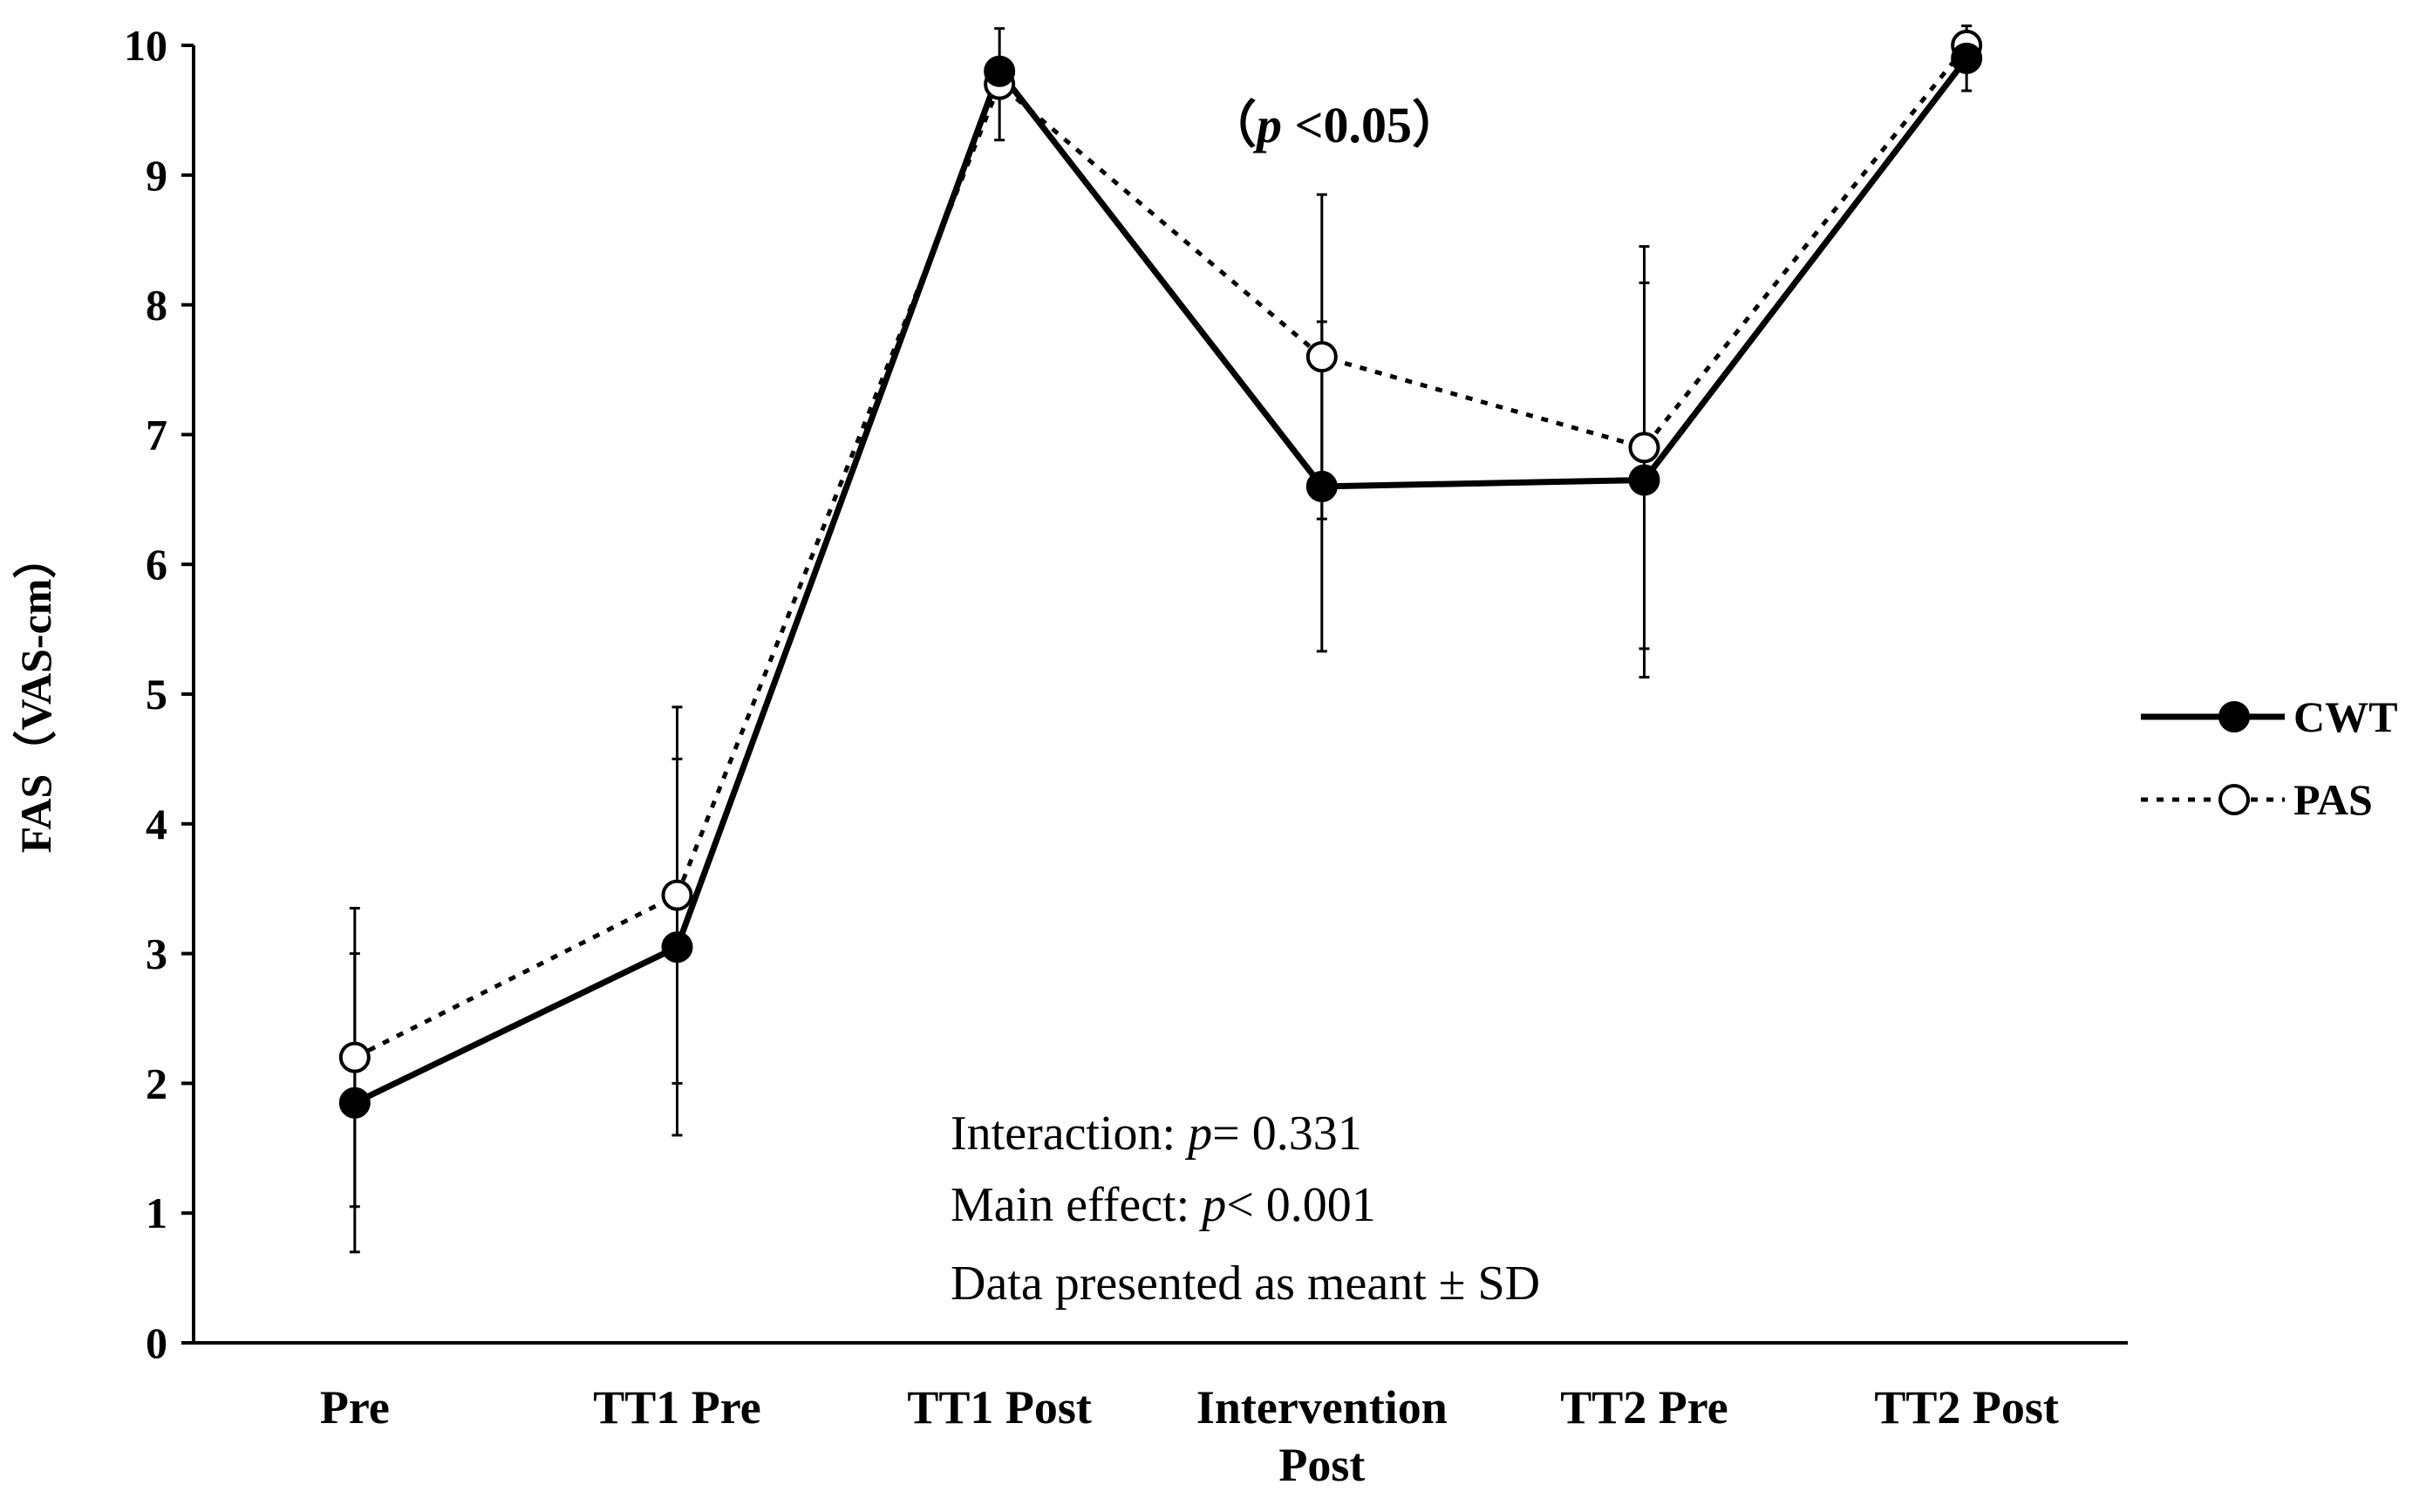 The width and height of the screenshot is (2433, 1512). Describe the element at coordinates (676, 1407) in the screenshot. I see `x-tick-label: TT1 Pre` at that location.